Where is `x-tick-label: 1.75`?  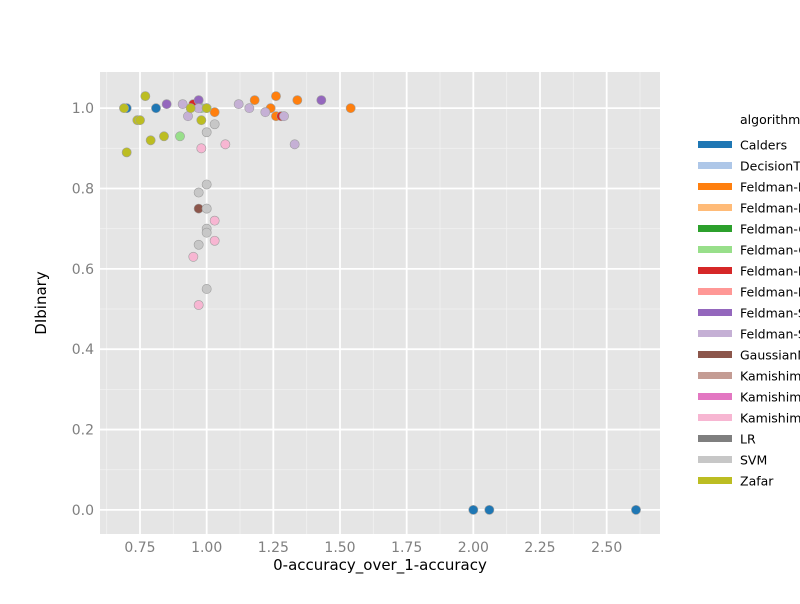 x-tick-label: 1.75 is located at coordinates (406, 548).